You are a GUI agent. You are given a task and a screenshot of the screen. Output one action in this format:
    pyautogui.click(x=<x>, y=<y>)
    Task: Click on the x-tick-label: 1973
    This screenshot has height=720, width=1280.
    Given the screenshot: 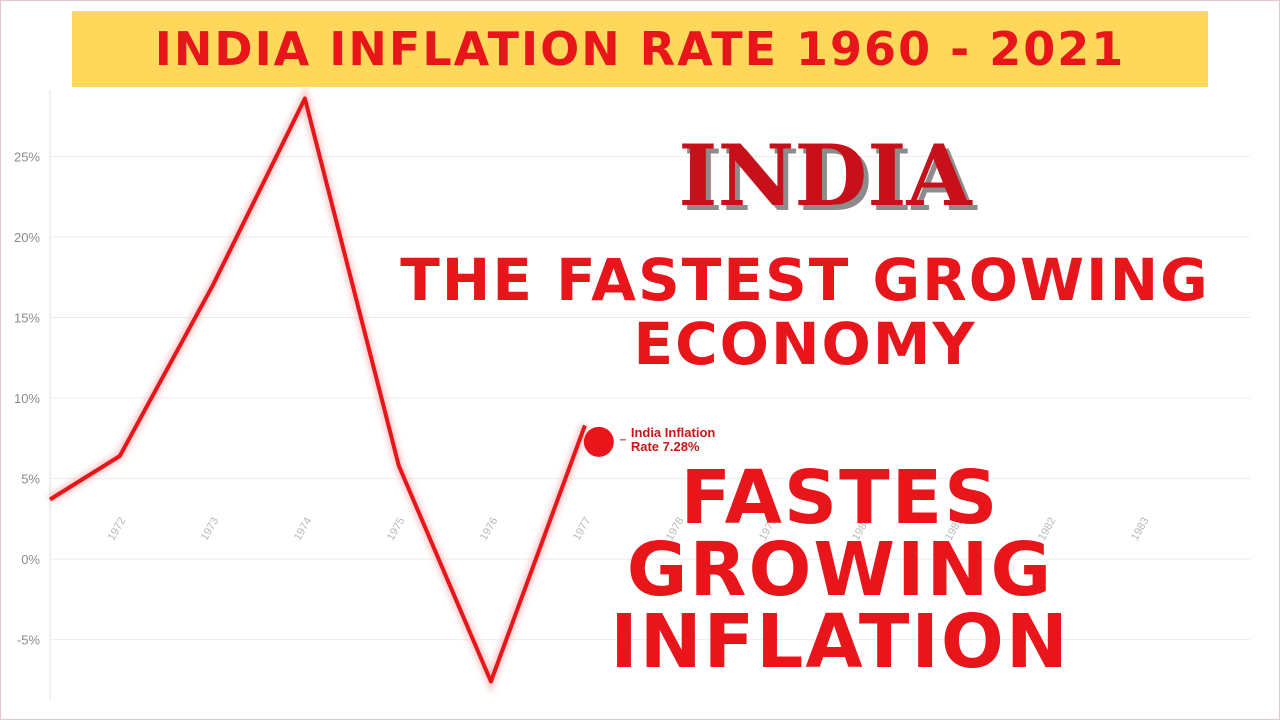 What is the action you would take?
    pyautogui.click(x=210, y=529)
    